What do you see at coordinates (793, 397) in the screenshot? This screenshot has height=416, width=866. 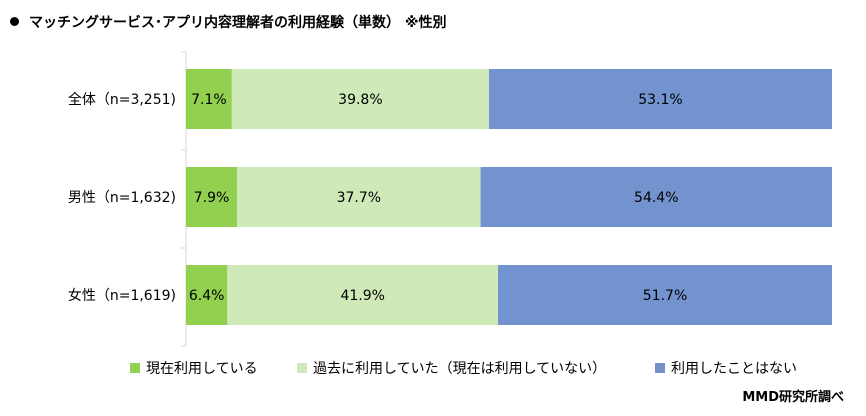 I see `source-credit: MMD研究所調べ` at bounding box center [793, 397].